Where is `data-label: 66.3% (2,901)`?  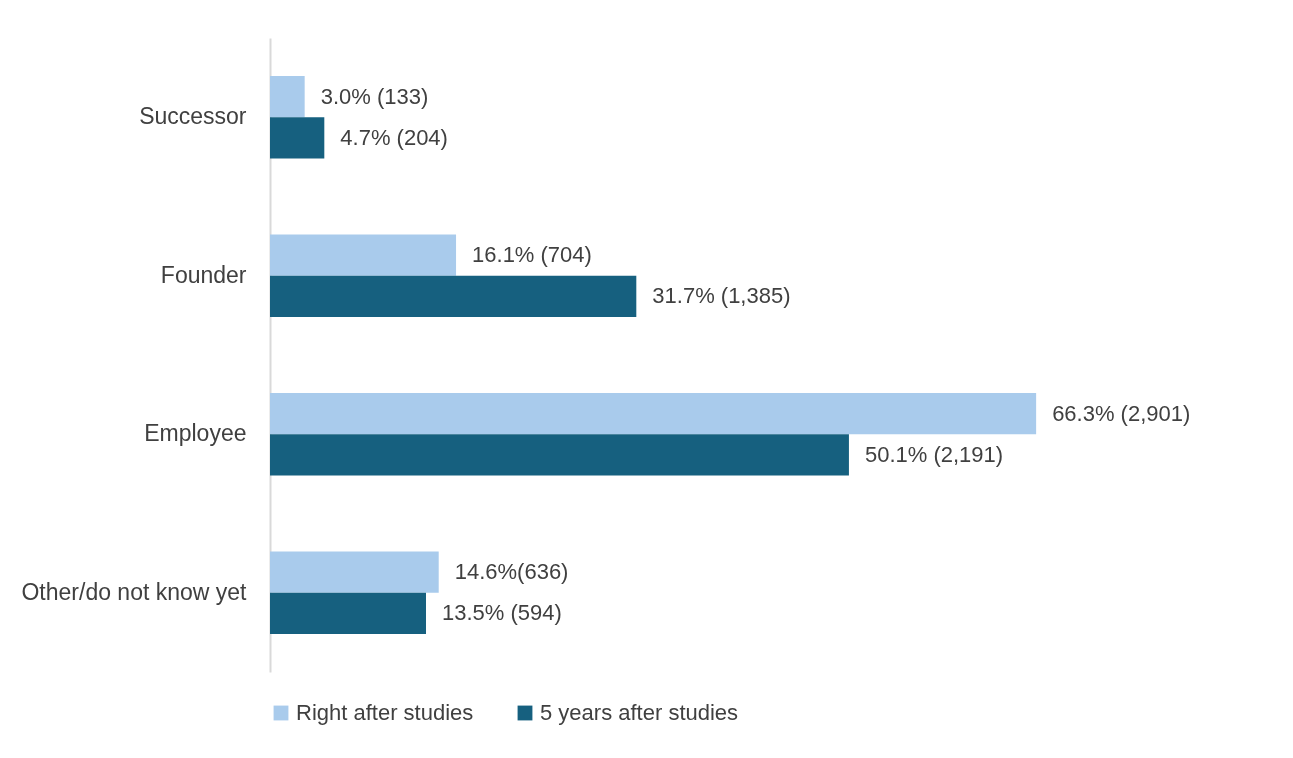 data-label: 66.3% (2,901) is located at coordinates (1121, 413).